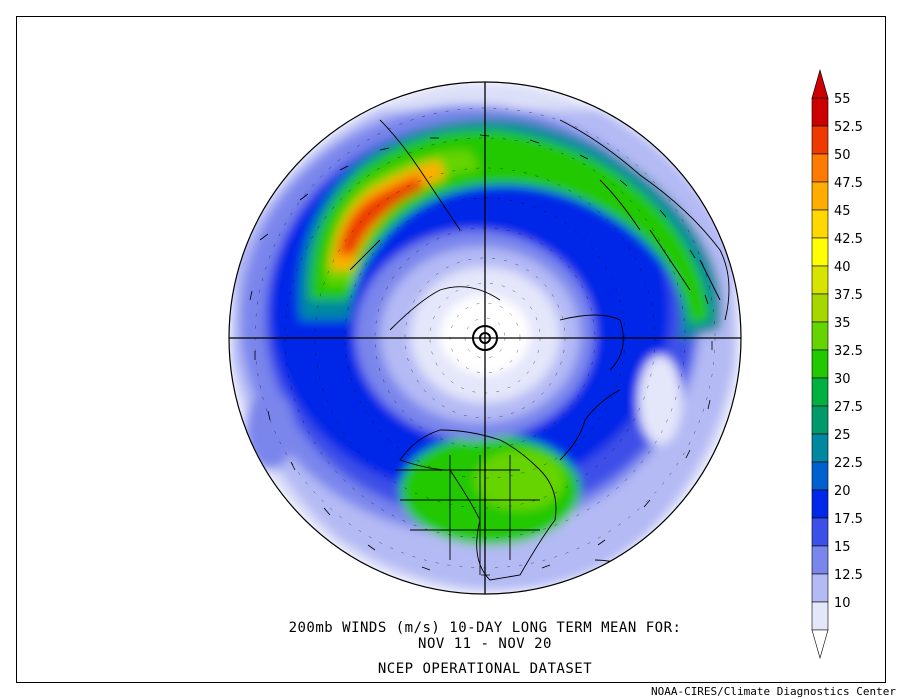  Describe the element at coordinates (842, 267) in the screenshot. I see `colorbar-label: 40` at that location.